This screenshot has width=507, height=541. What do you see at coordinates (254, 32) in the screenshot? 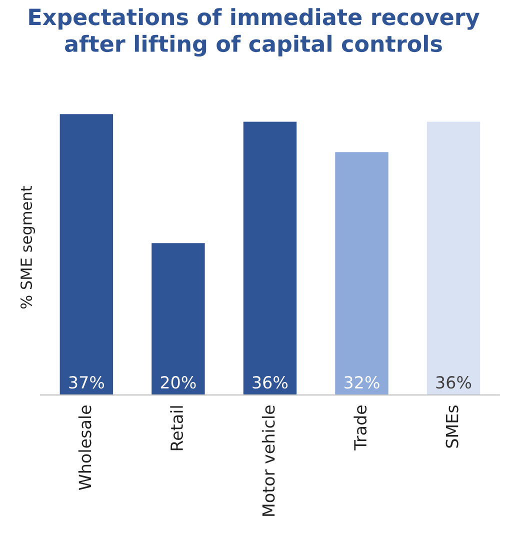
I see `chart-title: Expectations of immediate recovery after lifting of capital controls` at bounding box center [254, 32].